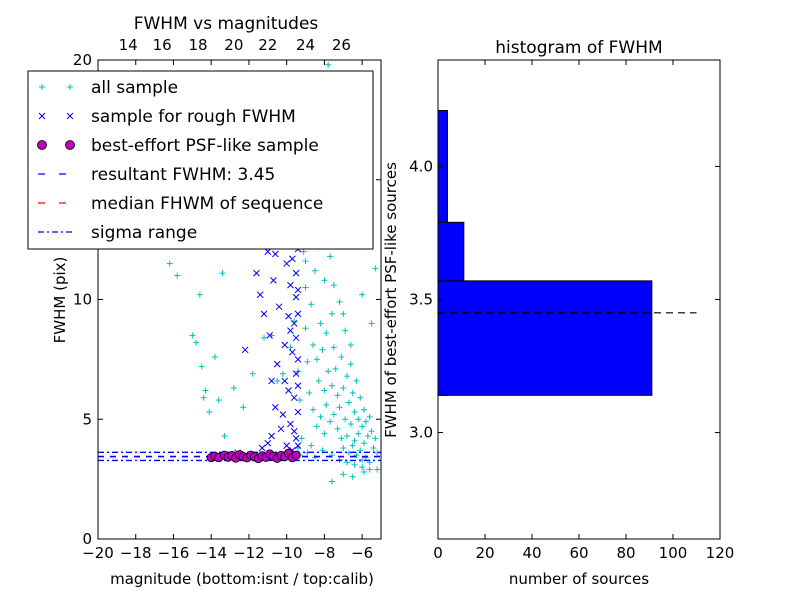  What do you see at coordinates (205, 146) in the screenshot?
I see `legend-label: best-effort PSF-like sample` at bounding box center [205, 146].